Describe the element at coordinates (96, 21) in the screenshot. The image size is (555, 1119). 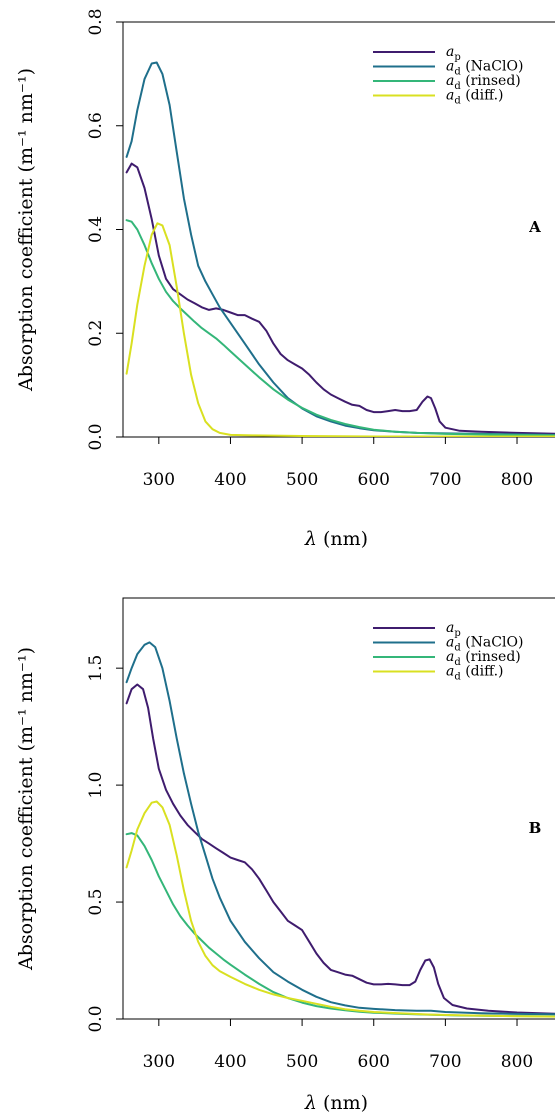
I see `y-tick-label: 0.8` at that location.